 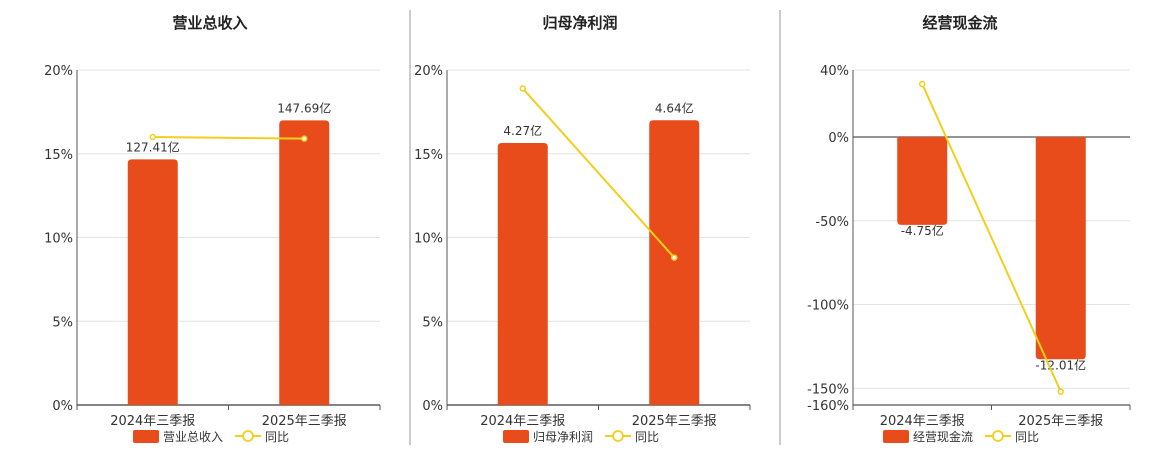 What do you see at coordinates (943, 436) in the screenshot?
I see `legend-bar-label: 经营现金流` at bounding box center [943, 436].